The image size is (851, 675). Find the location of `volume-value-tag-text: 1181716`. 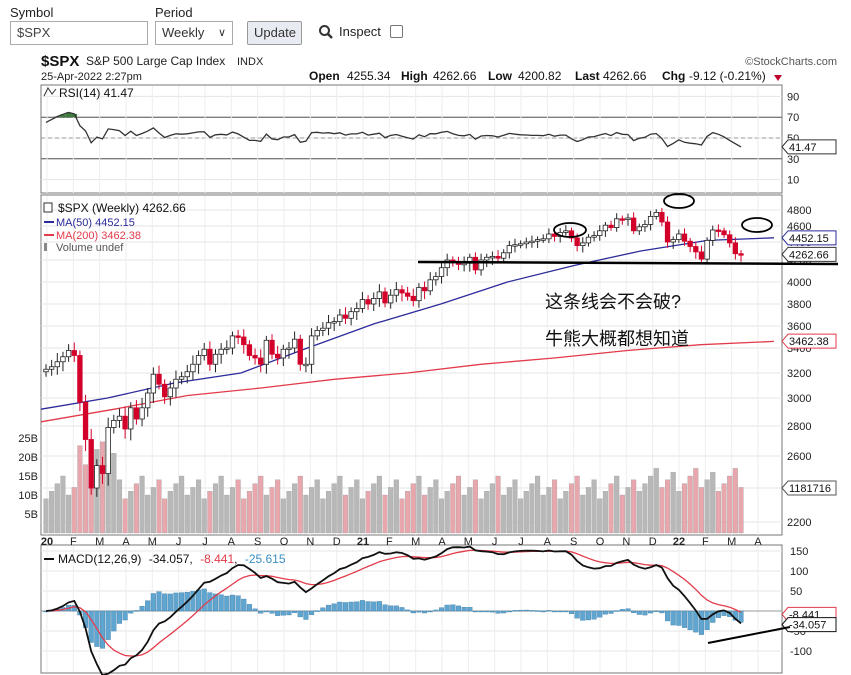

volume-value-tag-text: 1181716 is located at coordinates (810, 489).